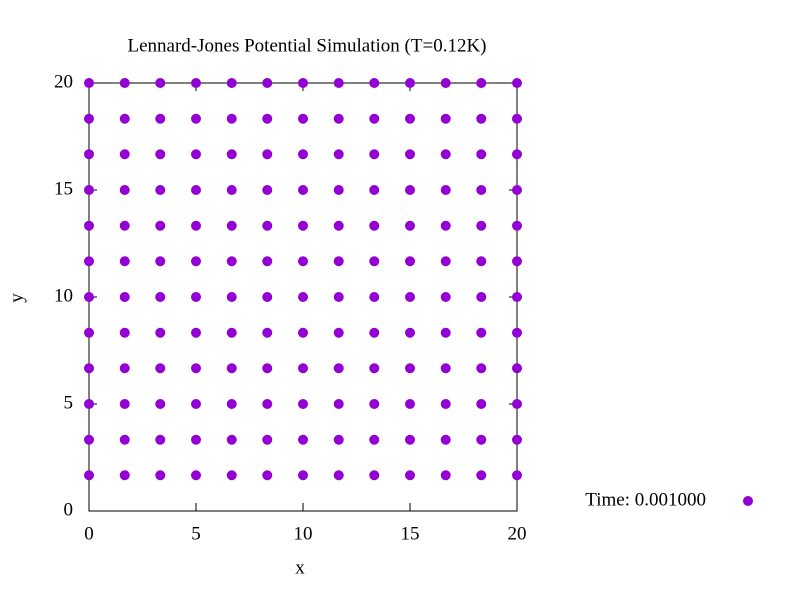 The image size is (800, 600). Describe the element at coordinates (748, 501) in the screenshot. I see `legend-marker` at that location.